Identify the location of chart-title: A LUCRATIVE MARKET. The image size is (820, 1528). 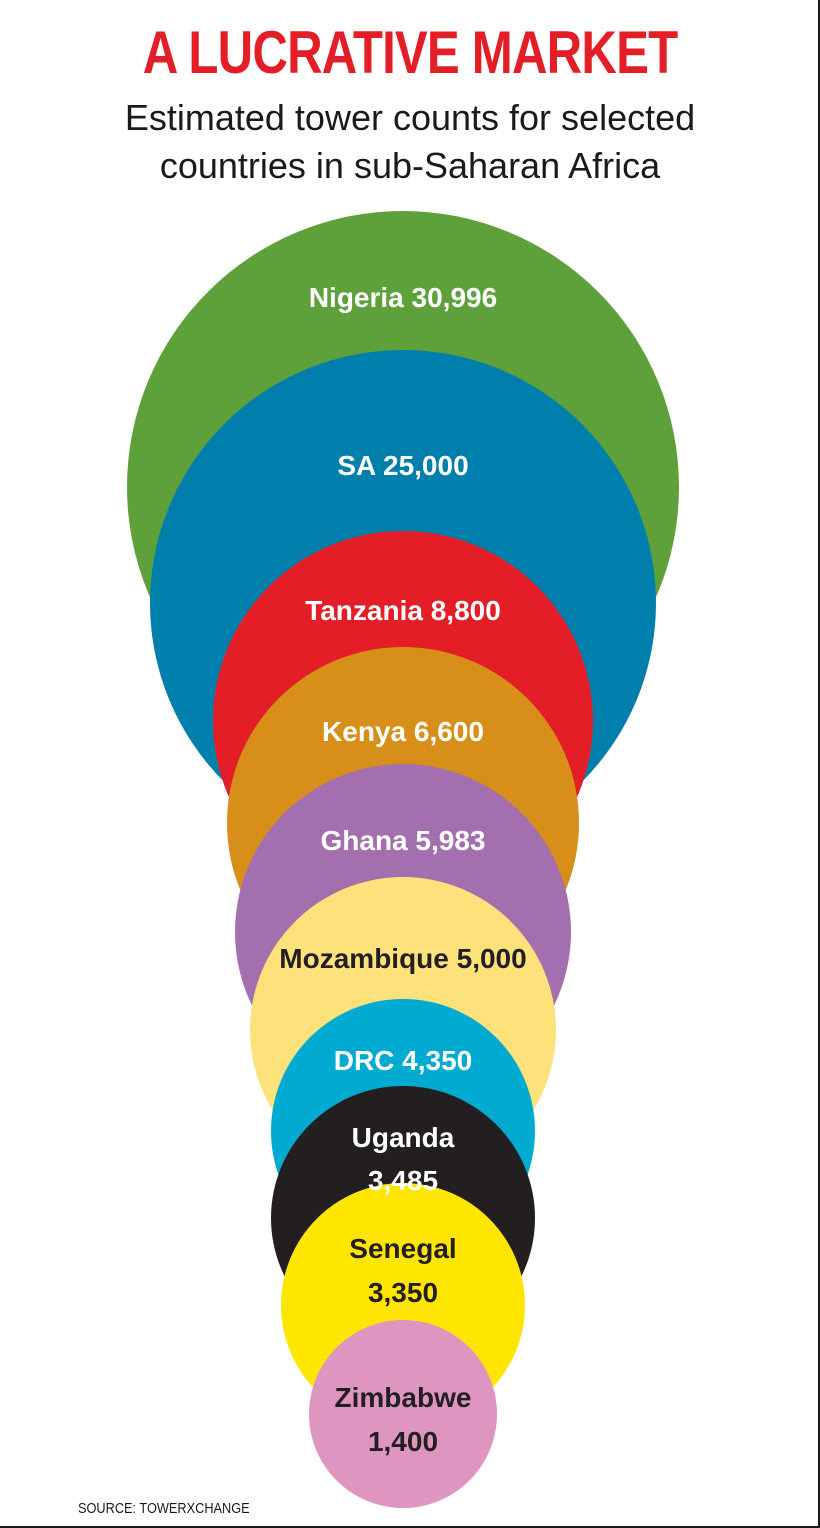
(410, 52).